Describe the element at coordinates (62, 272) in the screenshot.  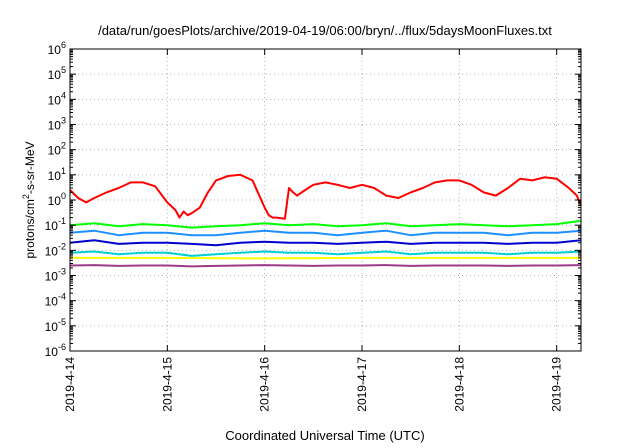
I see `y-tick-exponent: -3` at that location.